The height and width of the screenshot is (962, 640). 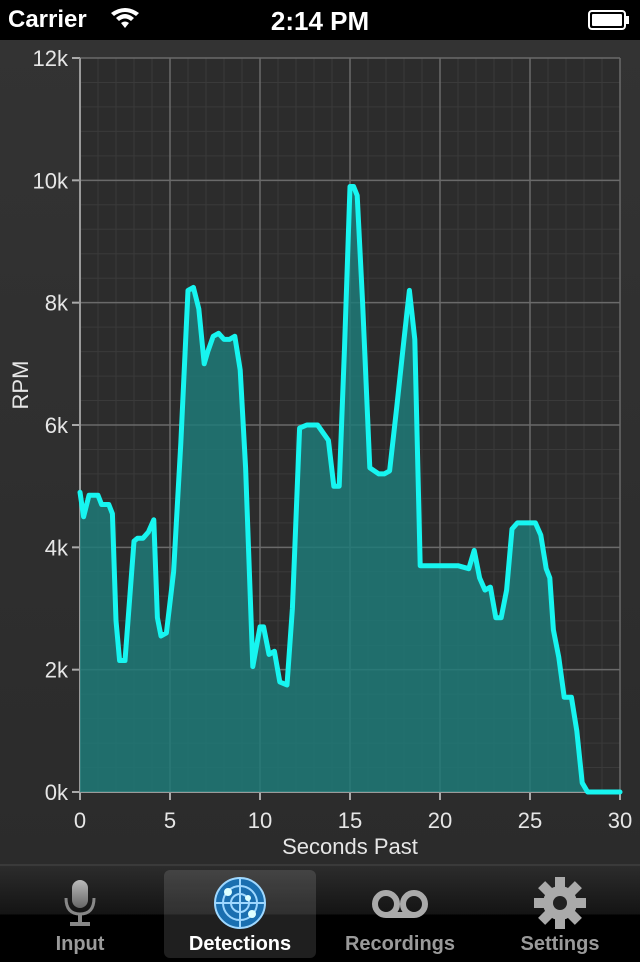 I want to click on radar-icon, so click(x=240, y=903).